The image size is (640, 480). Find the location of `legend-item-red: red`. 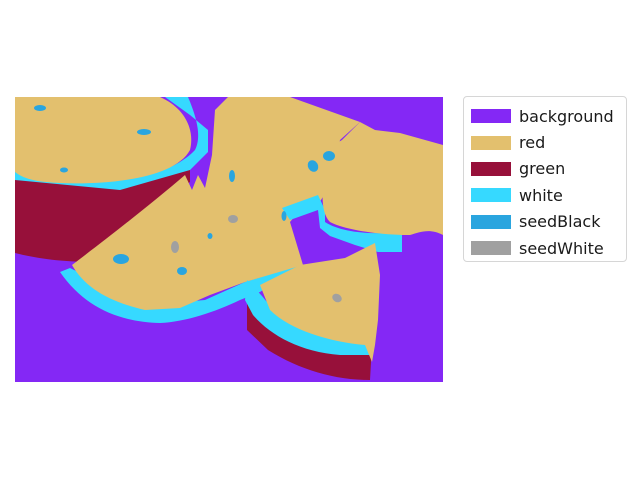

legend-item-red: red is located at coordinates (548, 142).